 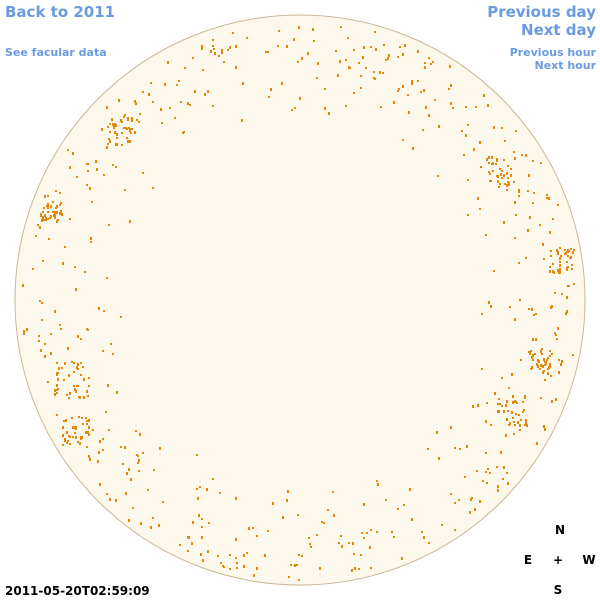 I want to click on previous-day-link: Previous day, so click(x=541, y=12).